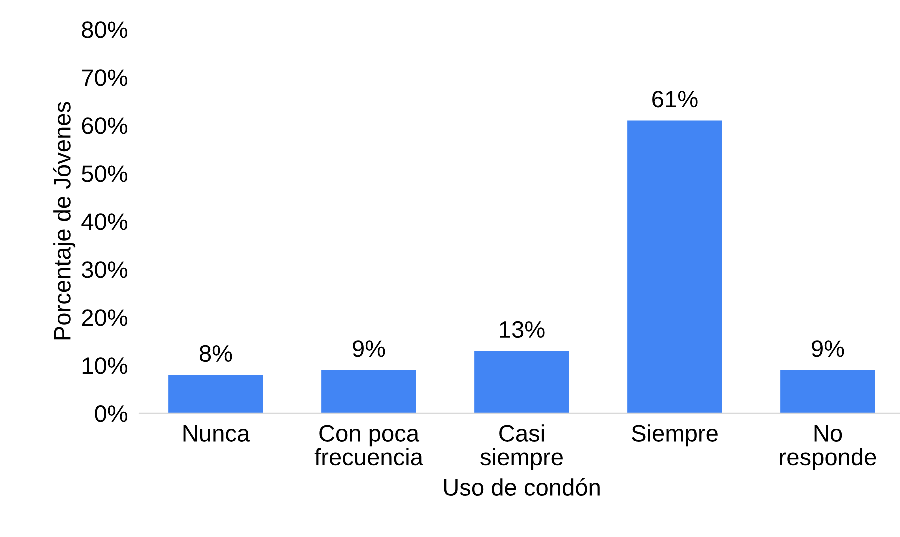 The width and height of the screenshot is (900, 537). I want to click on x-tick-label: Casi siempre, so click(521, 447).